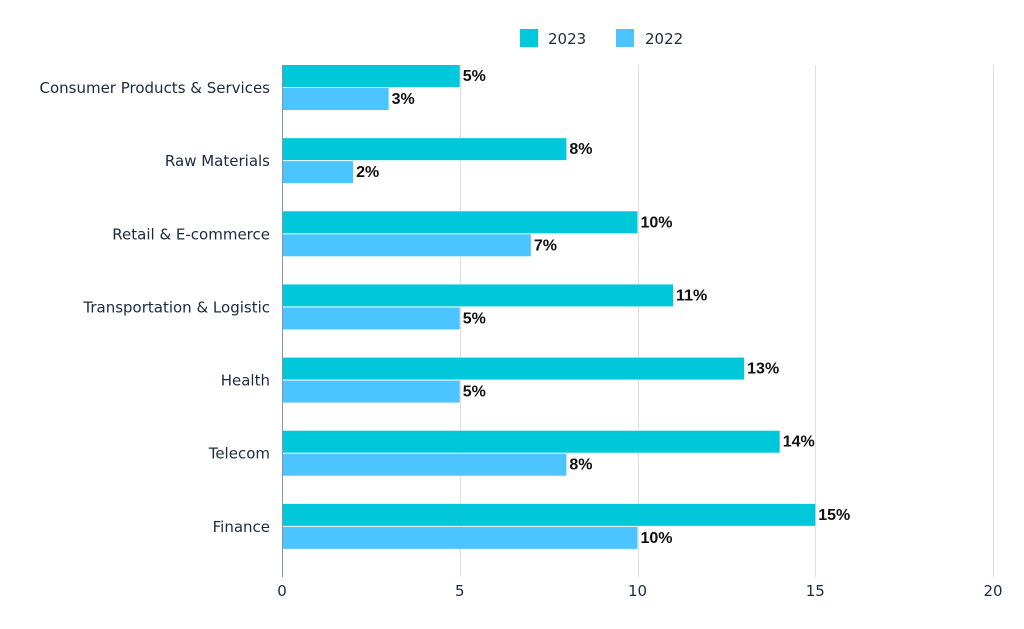 The height and width of the screenshot is (629, 1024). What do you see at coordinates (282, 591) in the screenshot?
I see `x-tick-label: 0` at bounding box center [282, 591].